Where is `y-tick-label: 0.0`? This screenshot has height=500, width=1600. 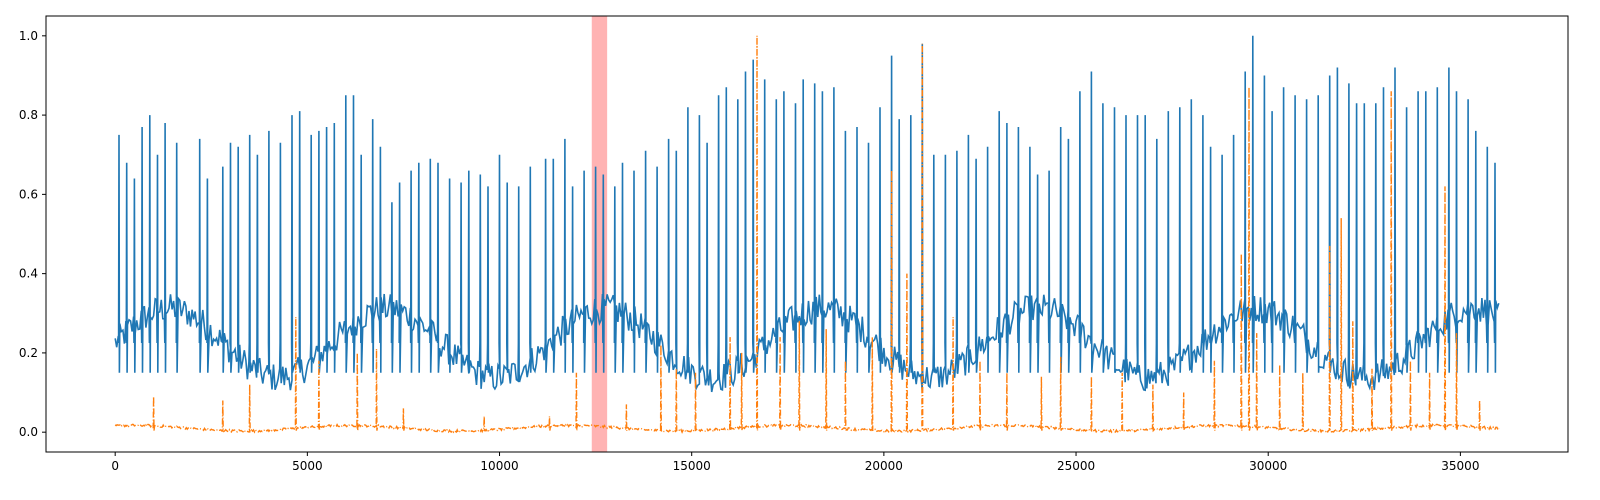 y-tick-label: 0.0 is located at coordinates (28, 432).